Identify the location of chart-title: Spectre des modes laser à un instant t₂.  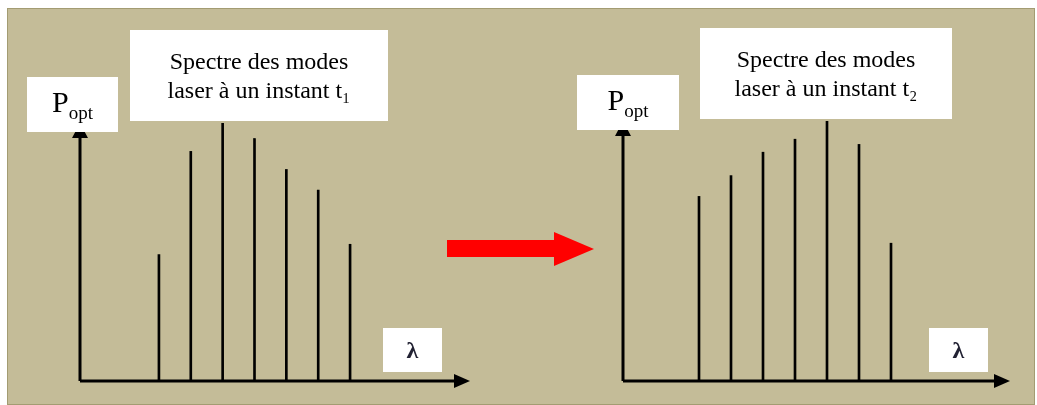
(826, 73).